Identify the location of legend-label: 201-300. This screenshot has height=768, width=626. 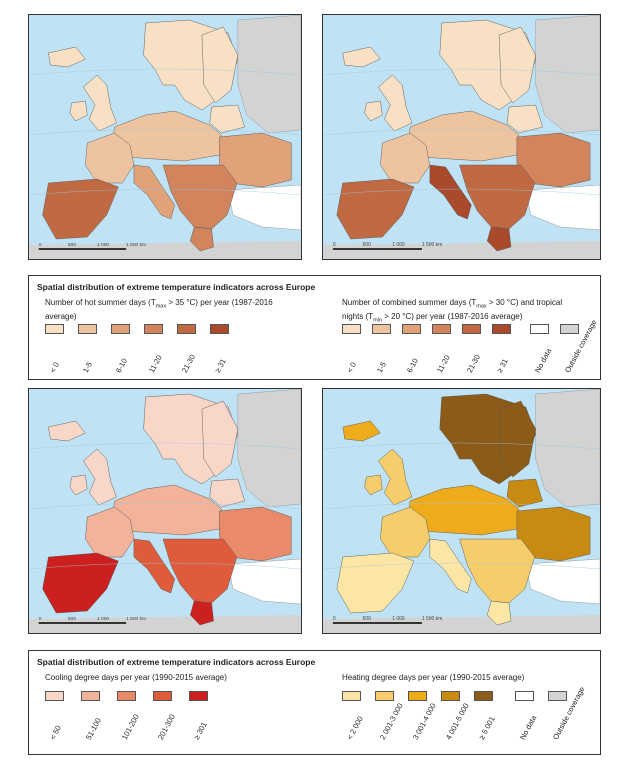
(166, 727).